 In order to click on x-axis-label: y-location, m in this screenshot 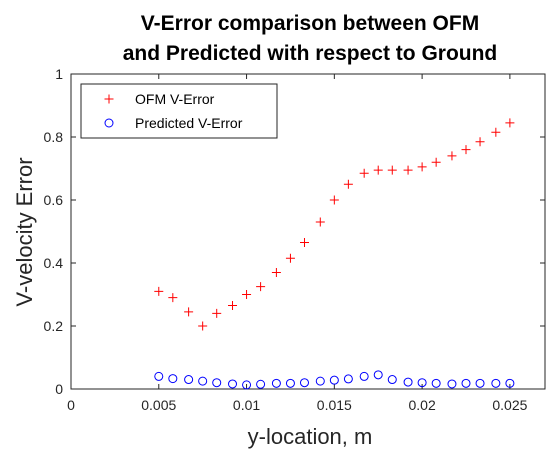, I will do `click(310, 436)`.